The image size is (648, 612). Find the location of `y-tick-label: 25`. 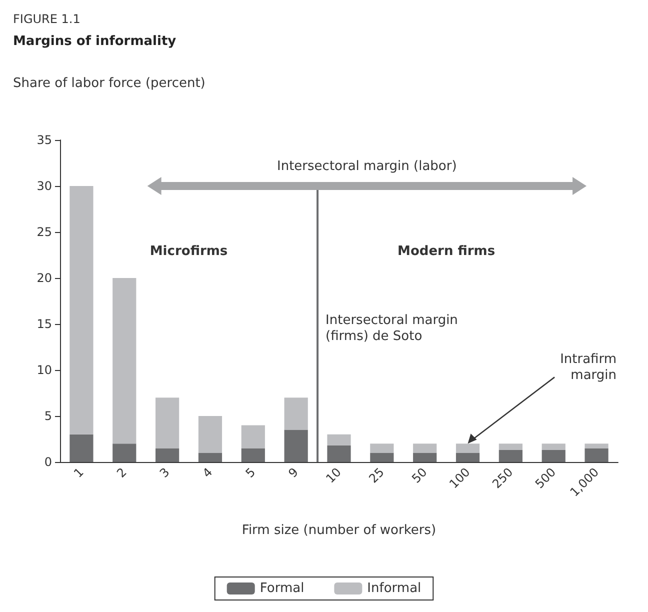

y-tick-label: 25 is located at coordinates (44, 232).